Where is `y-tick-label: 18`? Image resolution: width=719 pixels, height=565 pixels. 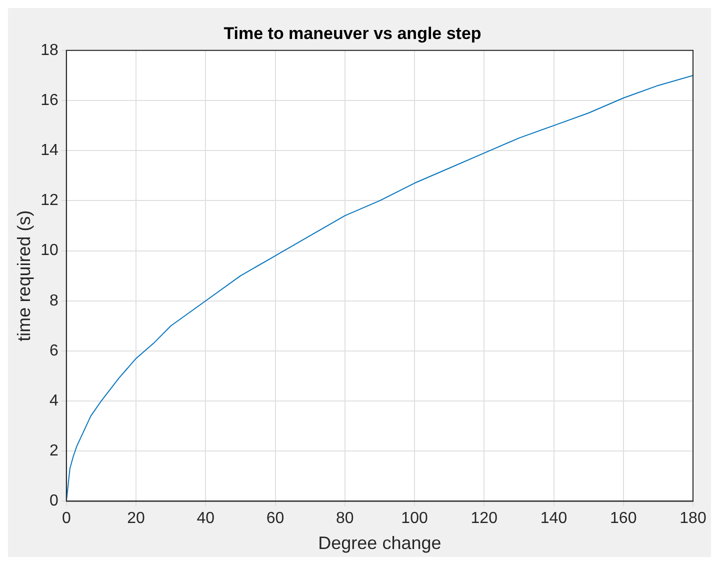 y-tick-label: 18 is located at coordinates (49, 50).